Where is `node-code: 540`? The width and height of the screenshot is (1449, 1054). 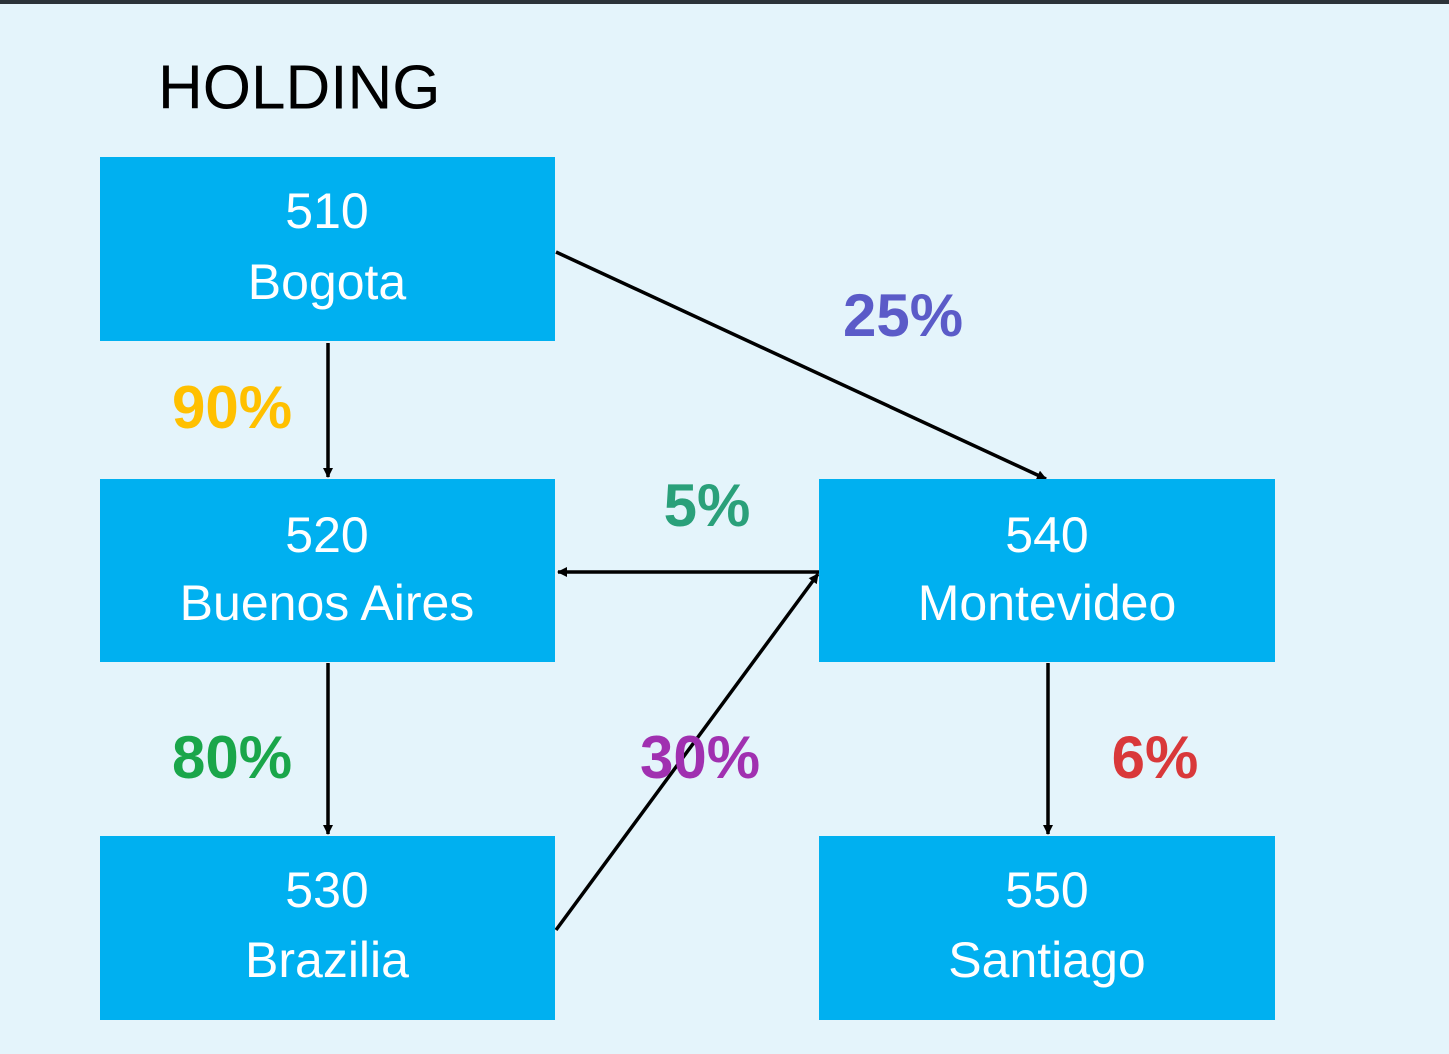 node-code: 540 is located at coordinates (1046, 535).